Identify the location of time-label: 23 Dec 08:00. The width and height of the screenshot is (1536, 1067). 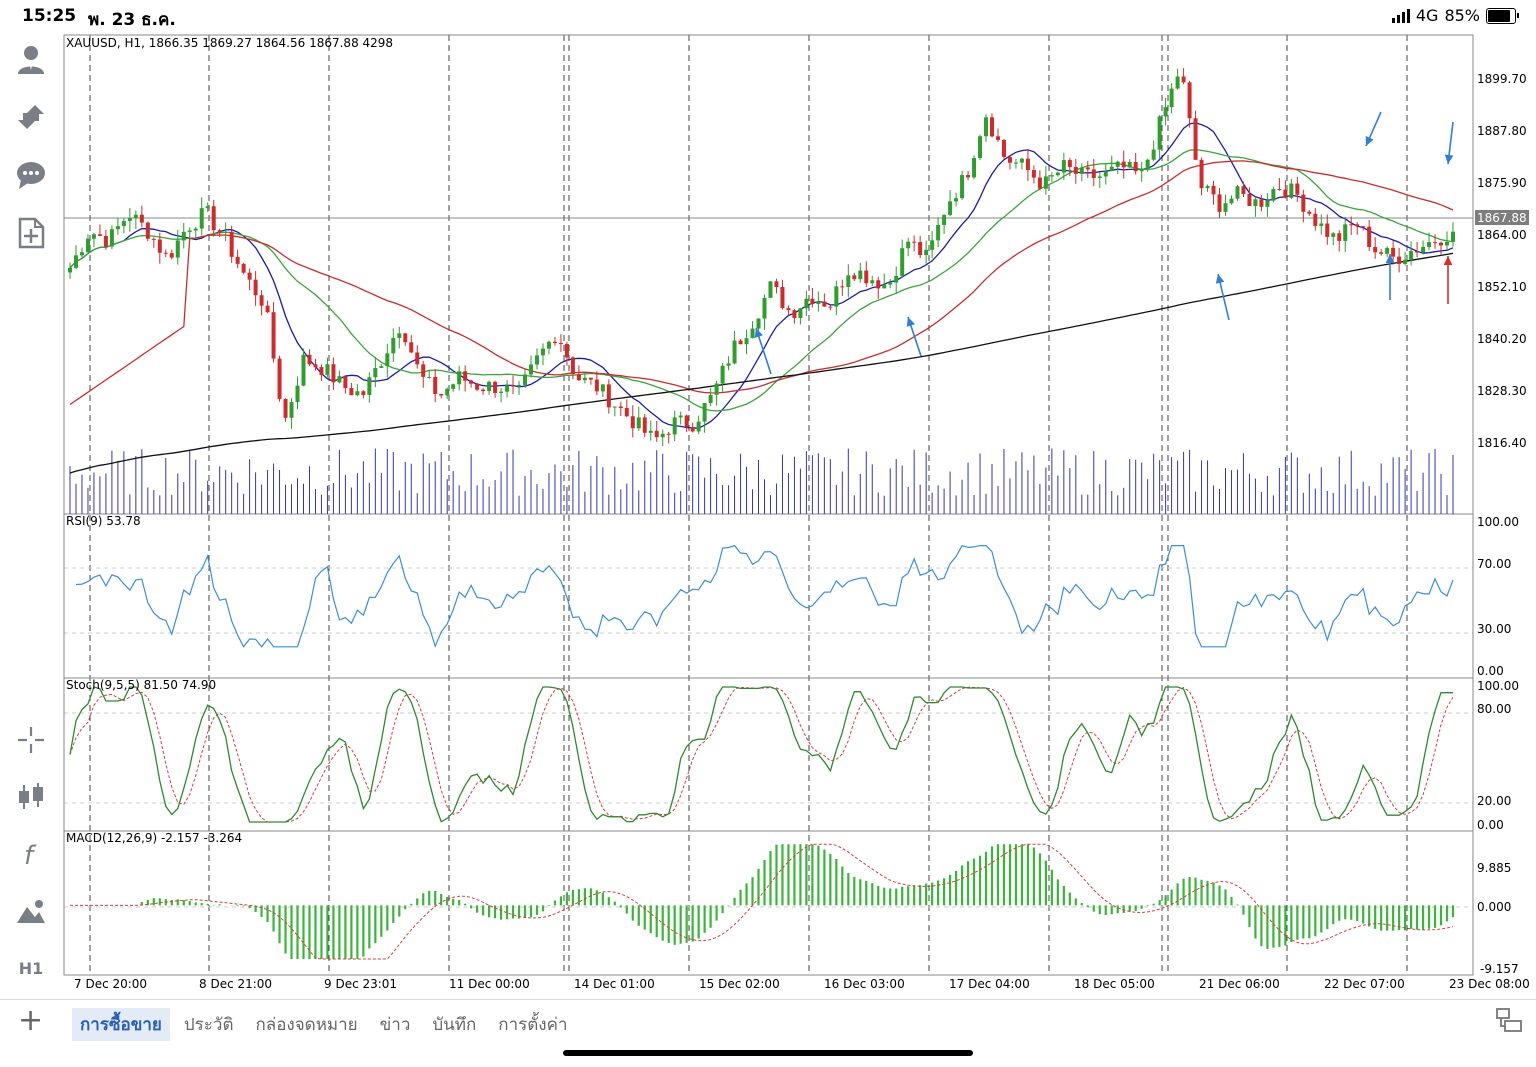
(1489, 984).